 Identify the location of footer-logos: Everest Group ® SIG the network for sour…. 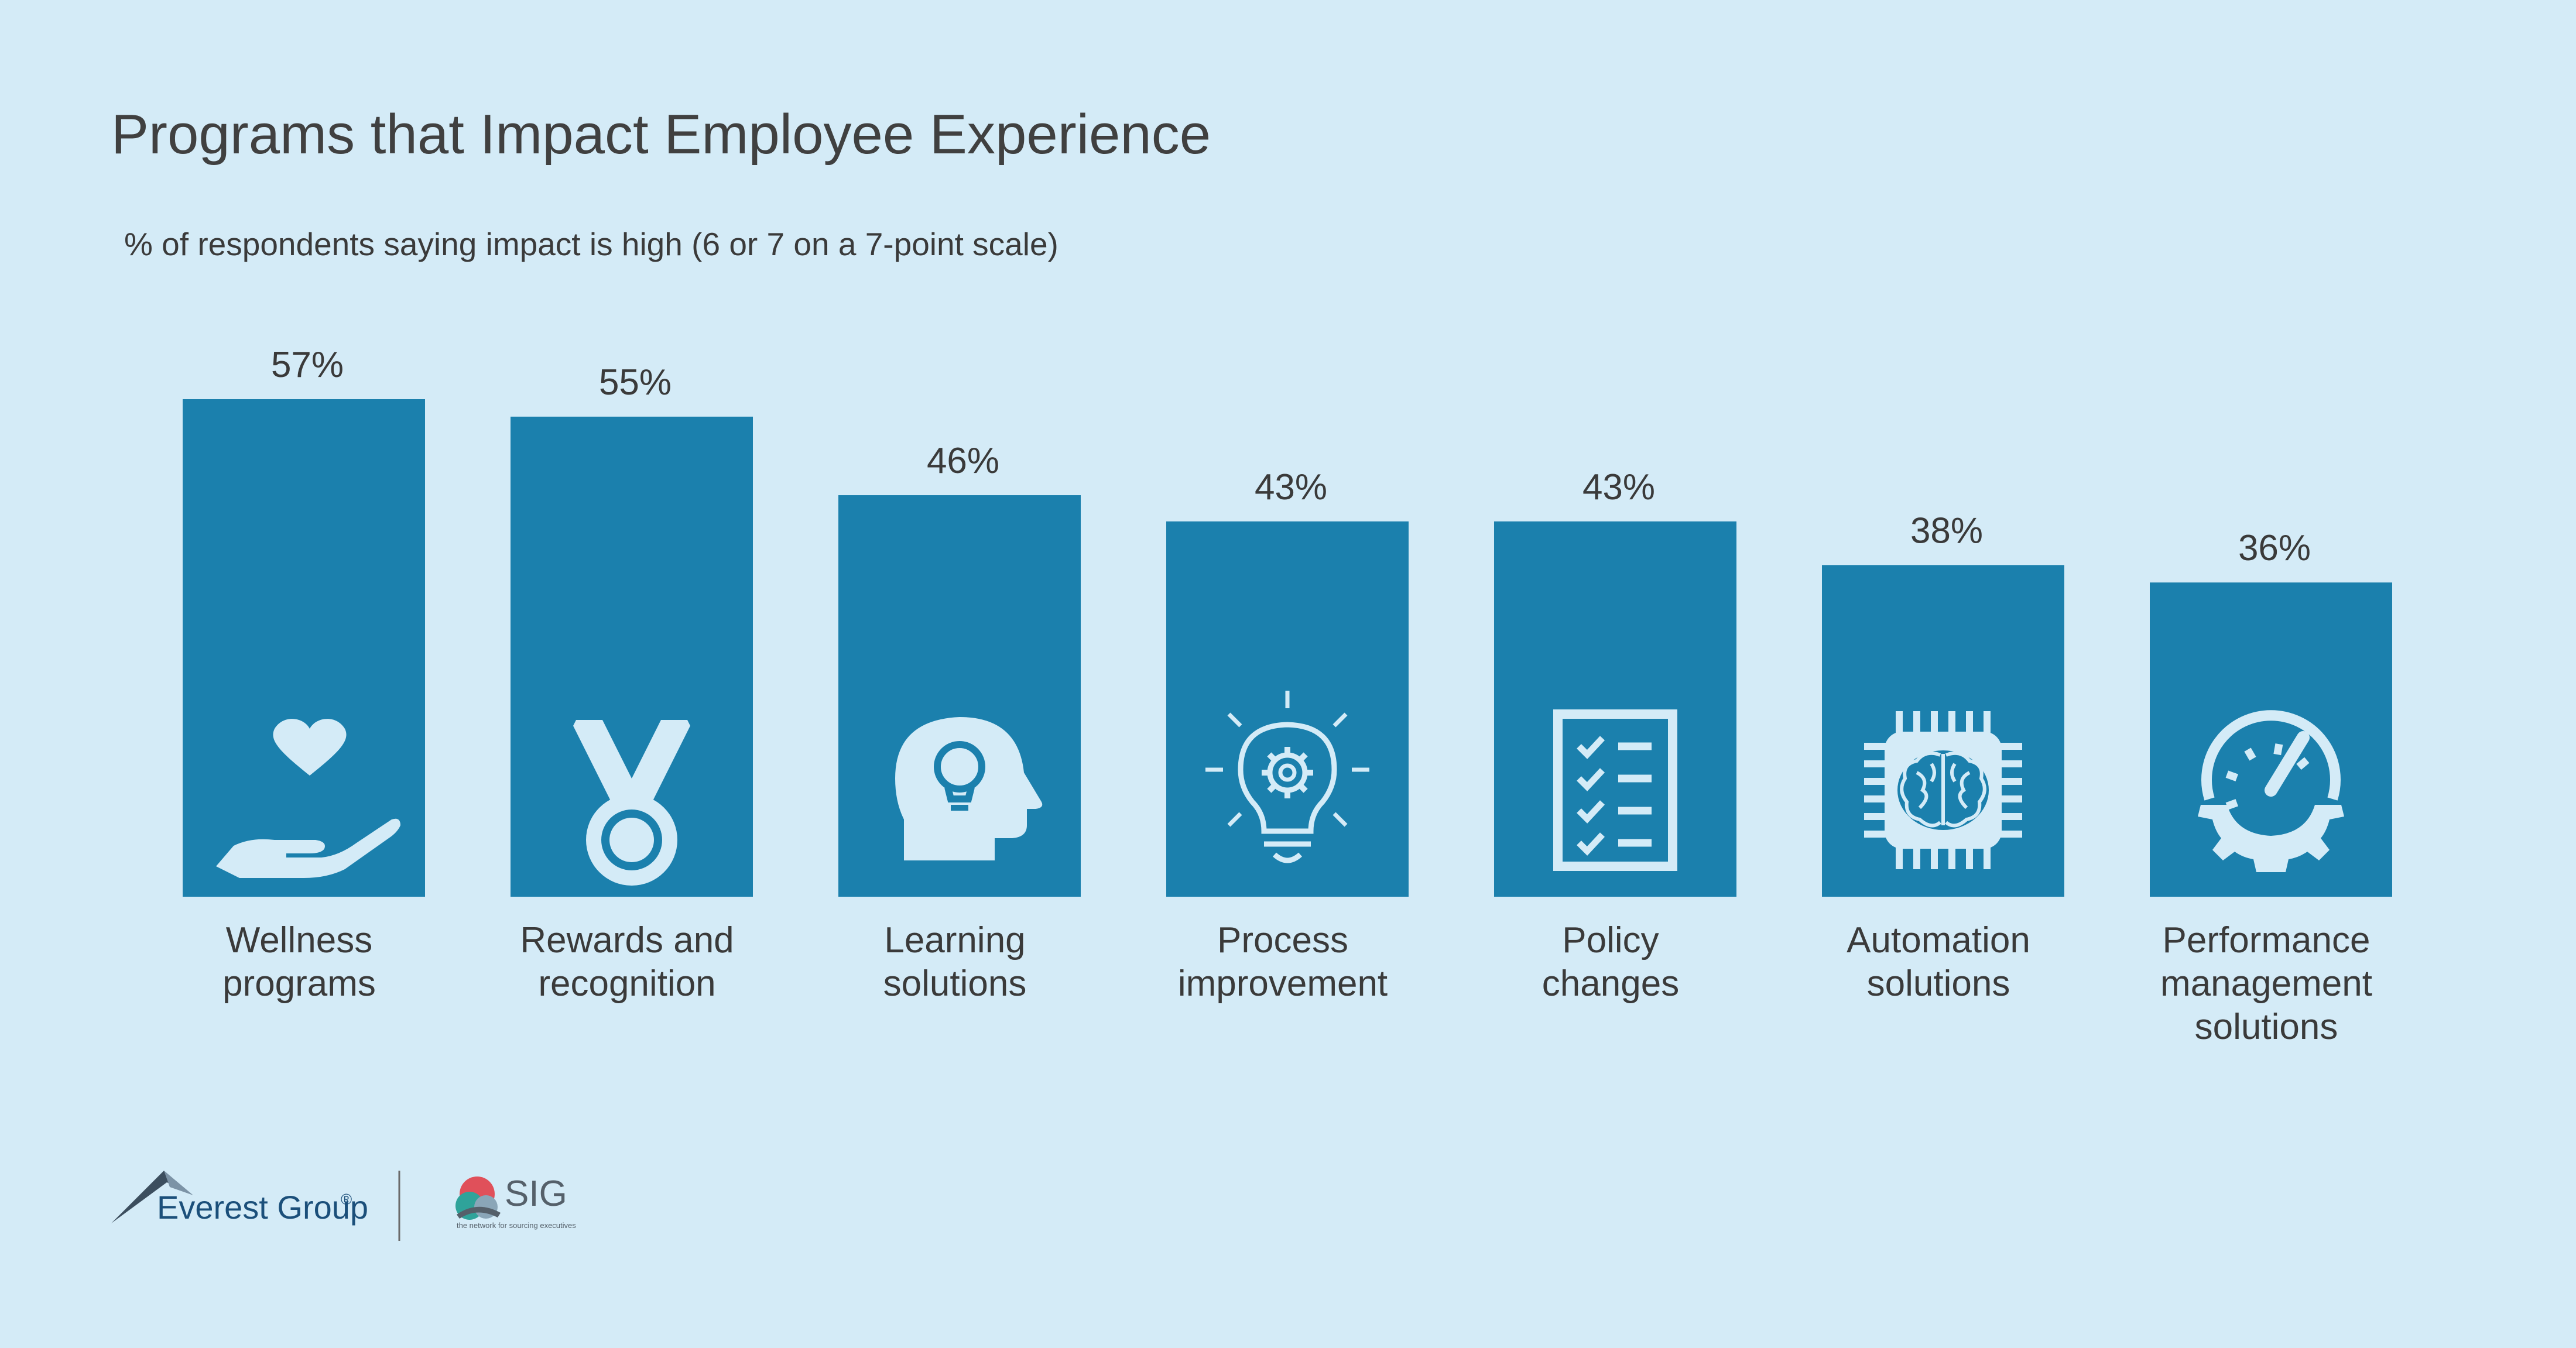
(343, 1206).